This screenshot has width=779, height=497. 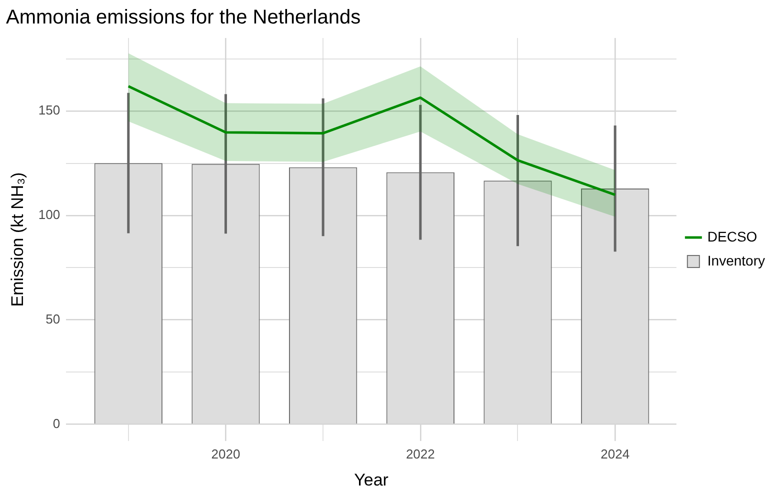 What do you see at coordinates (183, 17) in the screenshot?
I see `chart-title: Ammonia emissions for the Netherlands` at bounding box center [183, 17].